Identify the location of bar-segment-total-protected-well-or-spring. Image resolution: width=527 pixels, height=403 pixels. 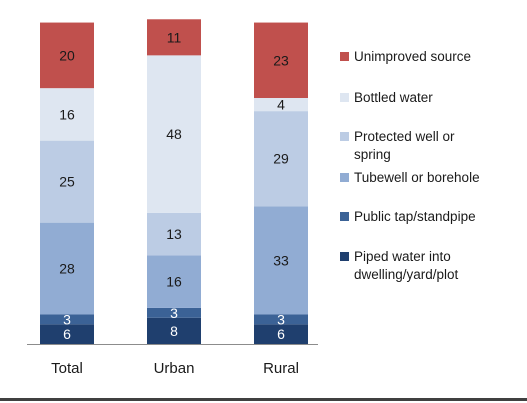
(67, 181).